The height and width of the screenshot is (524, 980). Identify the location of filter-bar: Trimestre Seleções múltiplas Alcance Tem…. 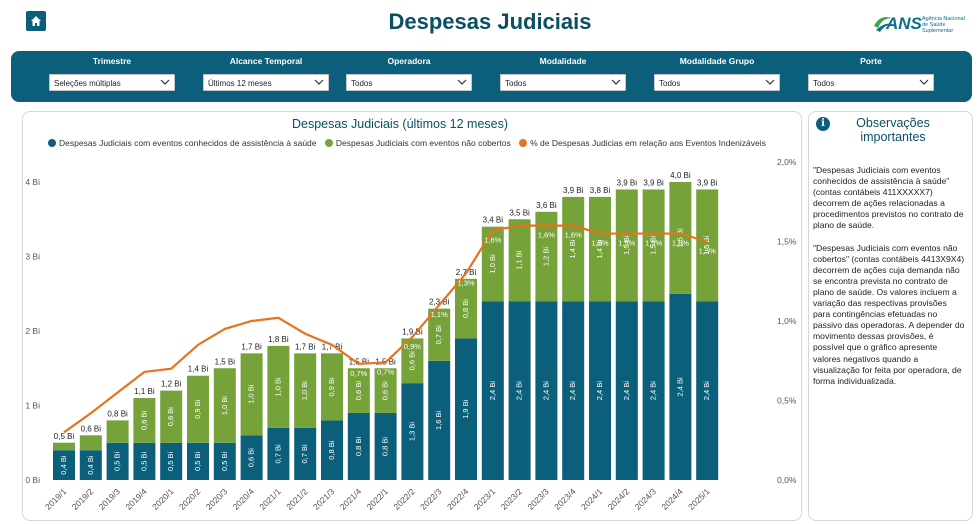
(491, 76).